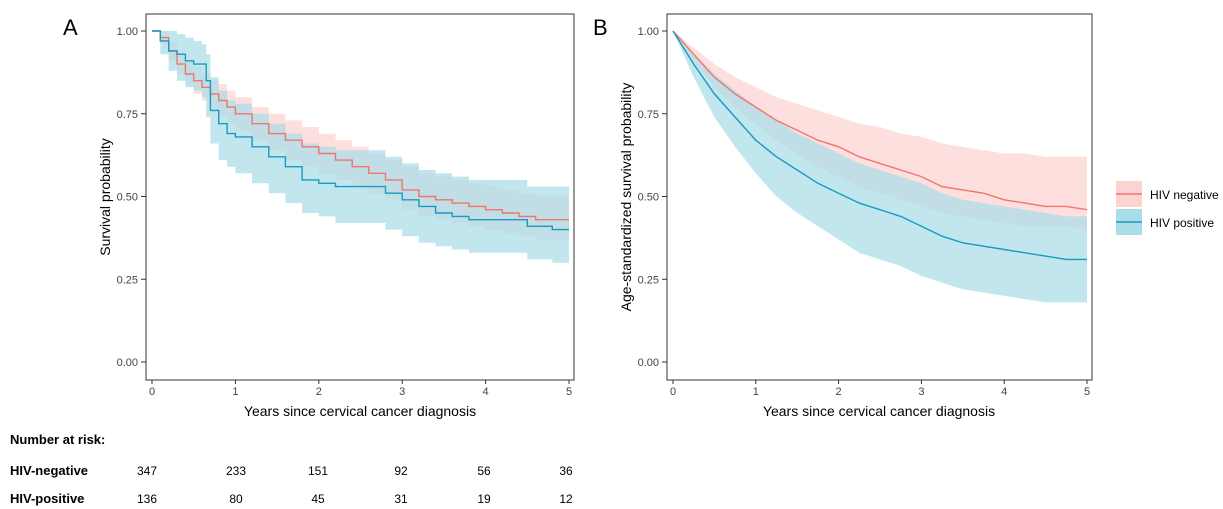  Describe the element at coordinates (49, 470) in the screenshot. I see `risk-row-label-hiv-negative: HIV-negative` at that location.